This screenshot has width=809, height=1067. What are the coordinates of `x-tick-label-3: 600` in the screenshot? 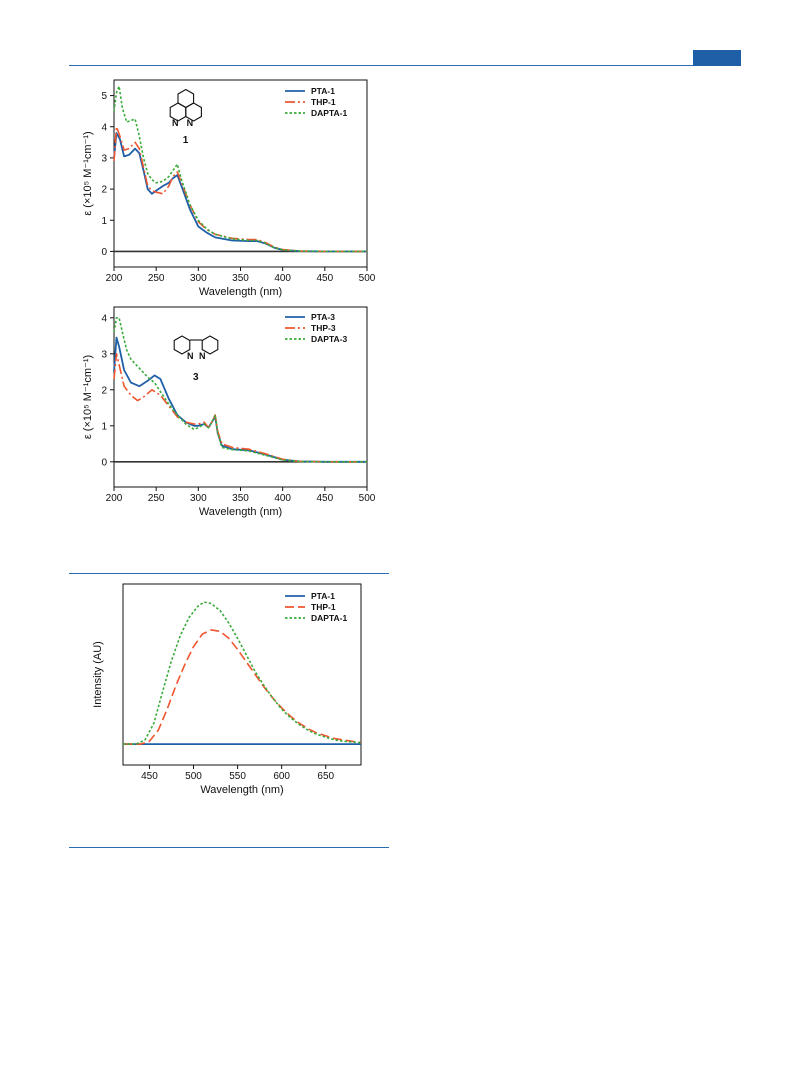 It's located at (281, 776).